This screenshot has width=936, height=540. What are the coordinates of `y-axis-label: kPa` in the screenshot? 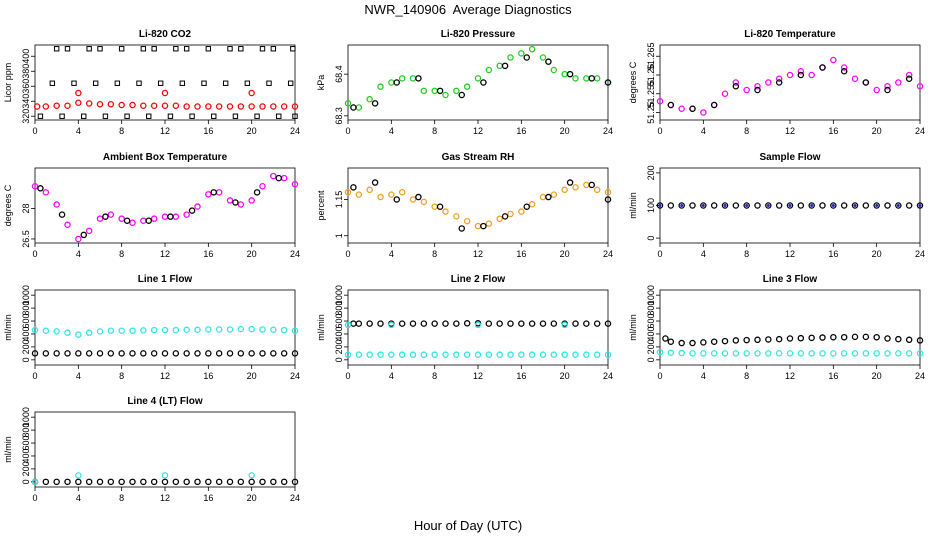 It's located at (321, 83).